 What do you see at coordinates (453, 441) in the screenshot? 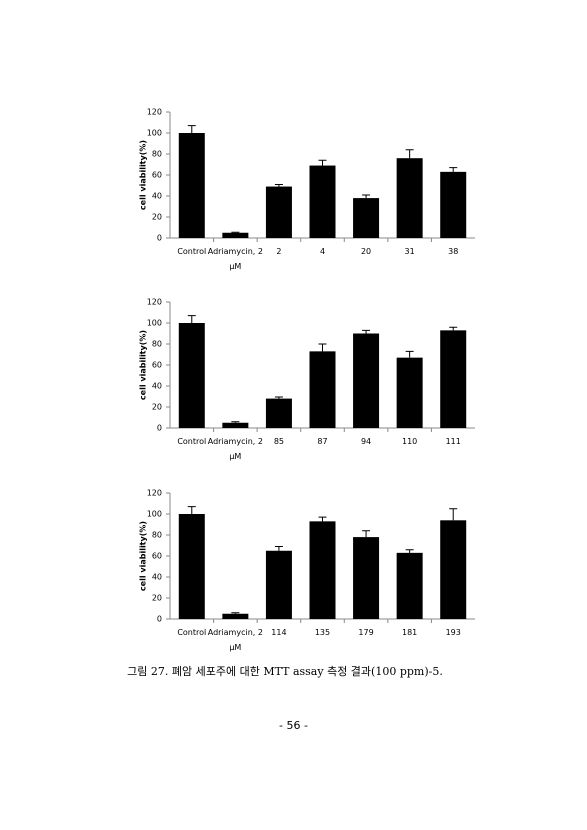
I see `x-tick-label: 111` at bounding box center [453, 441].